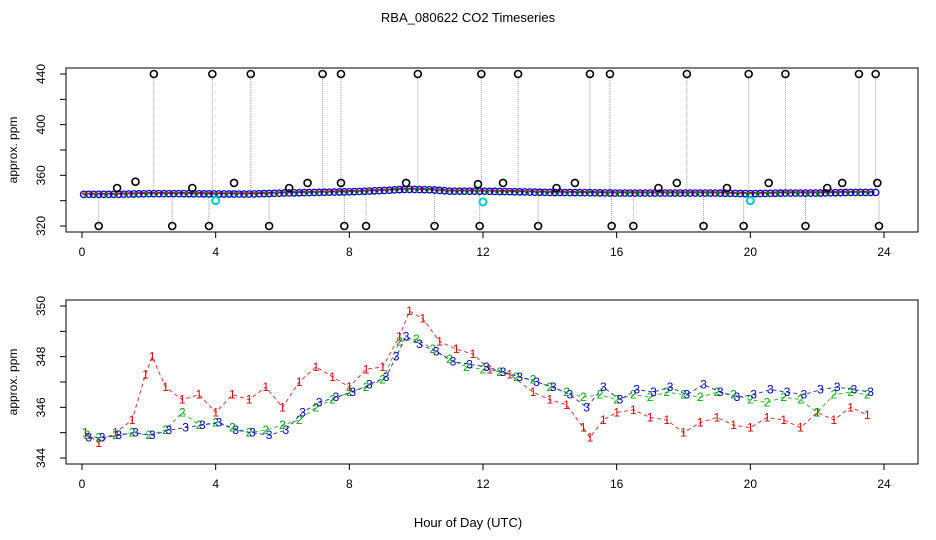  Describe the element at coordinates (41, 407) in the screenshot. I see `y-tick-label: 346` at that location.